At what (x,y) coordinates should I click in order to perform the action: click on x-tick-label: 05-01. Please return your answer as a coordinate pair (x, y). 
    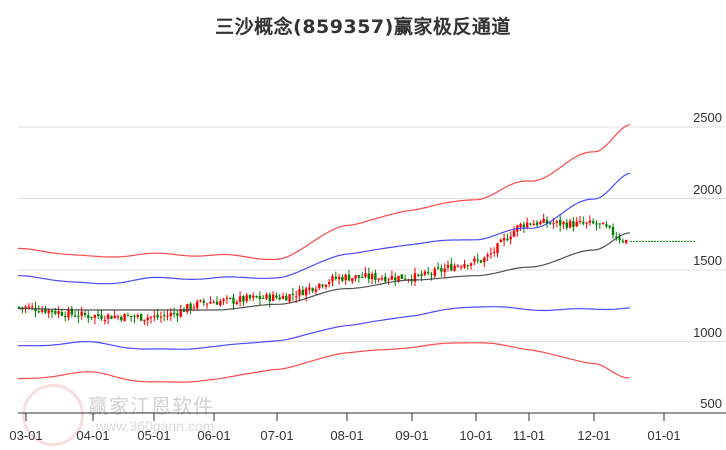
    Looking at the image, I should click on (154, 435).